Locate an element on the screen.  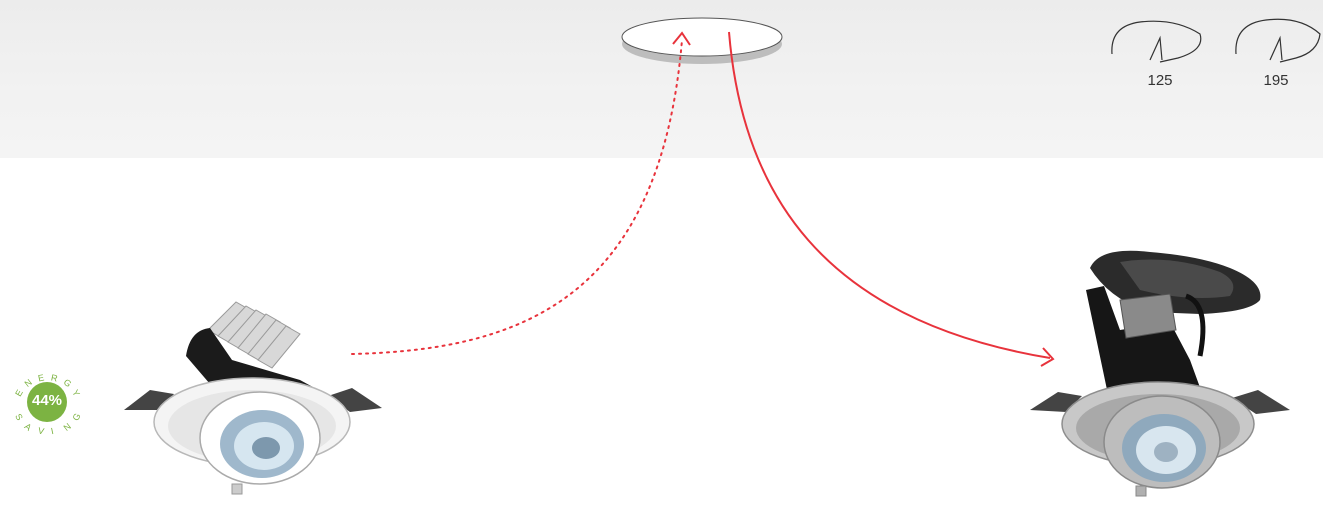
led-lamp-image is located at coordinates (253, 398).